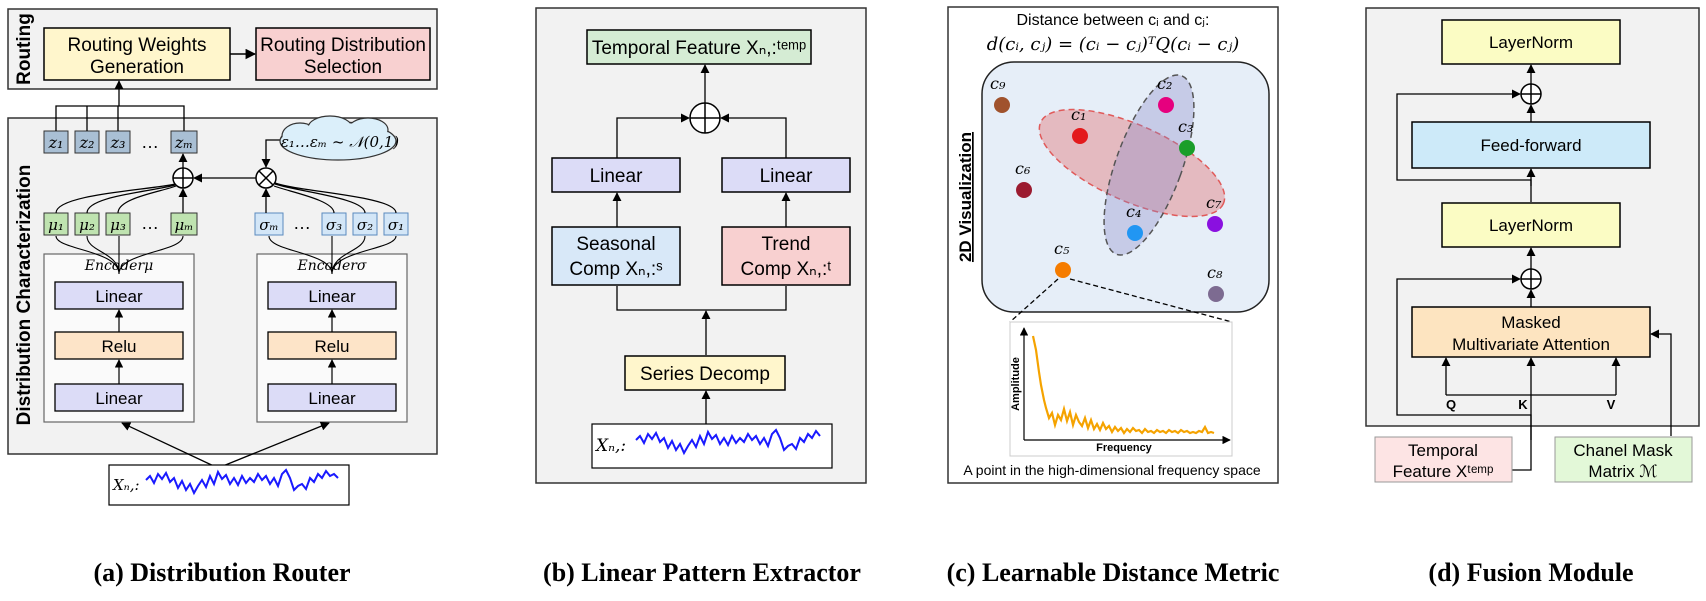 Image resolution: width=1706 pixels, height=601 pixels. Describe the element at coordinates (1134, 221) in the screenshot. I see `point-c4: c₄` at that location.